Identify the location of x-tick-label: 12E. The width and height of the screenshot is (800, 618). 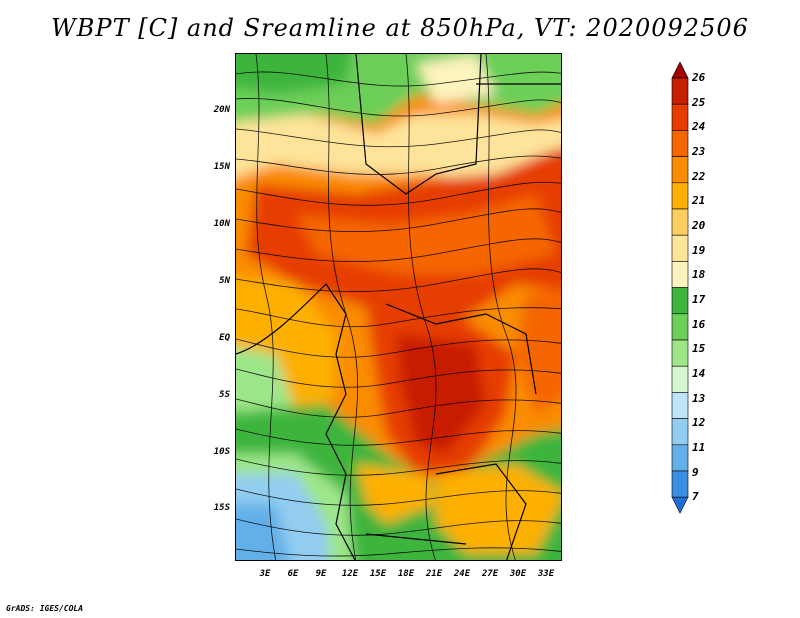
(350, 574).